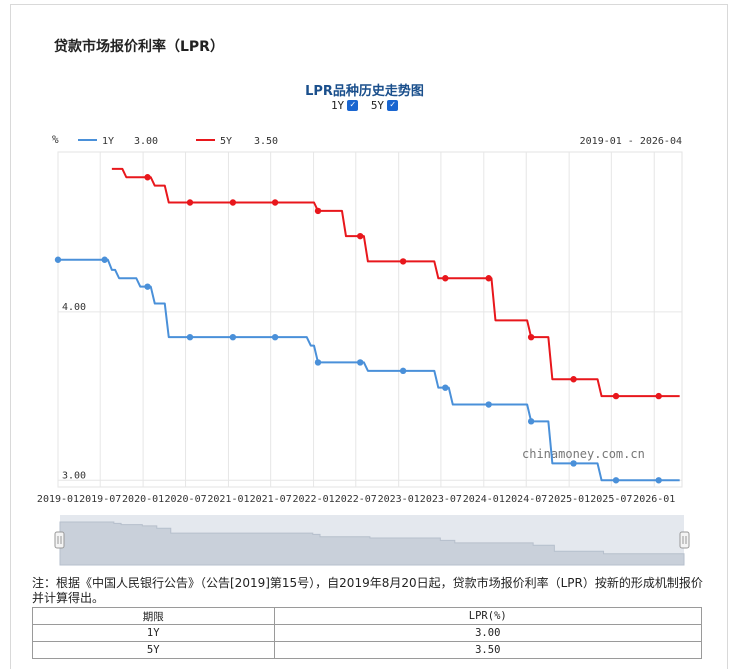 Image resolution: width=729 pixels, height=669 pixels. Describe the element at coordinates (569, 499) in the screenshot. I see `x-tick-label: 2025-01` at that location.